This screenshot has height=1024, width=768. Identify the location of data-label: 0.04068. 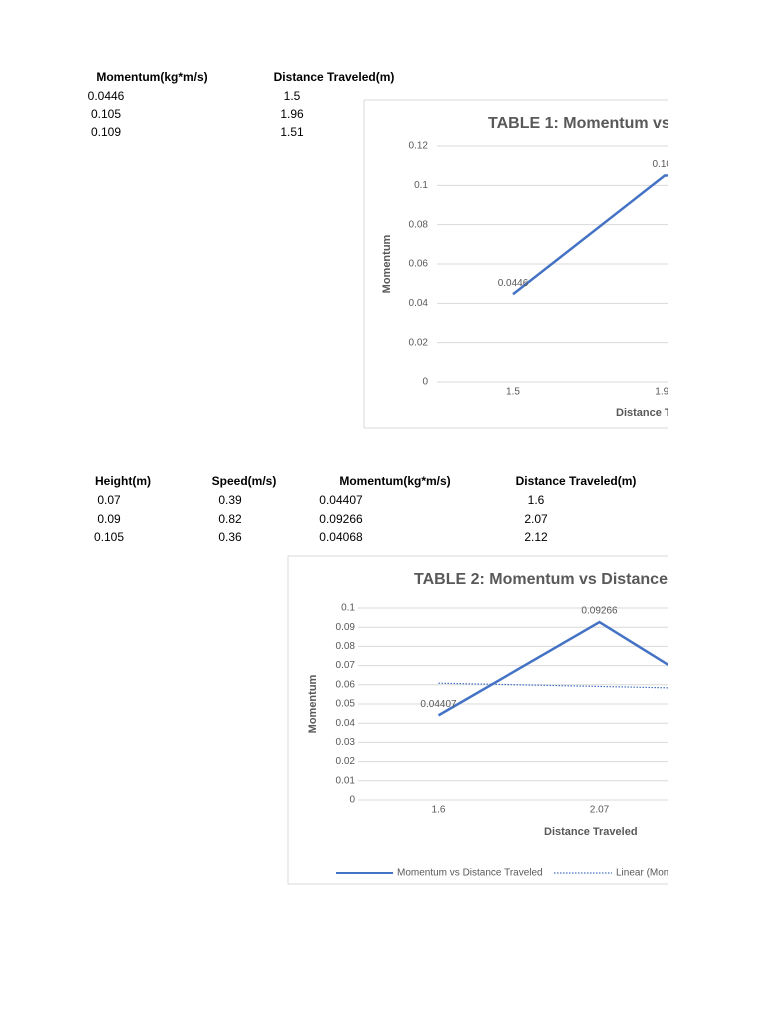
(755, 711).